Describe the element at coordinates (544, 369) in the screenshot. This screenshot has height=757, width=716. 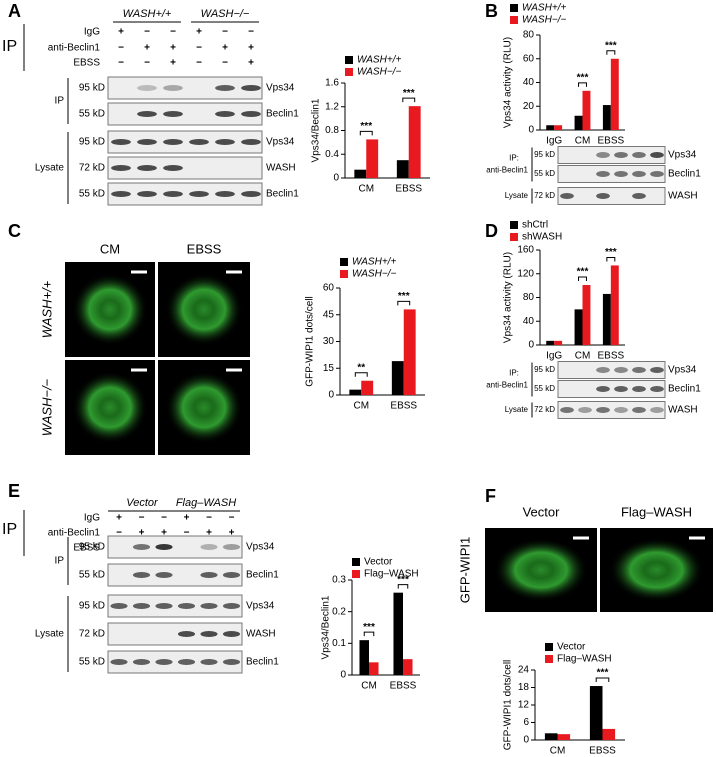
I see `kd-label: 95 kD` at that location.